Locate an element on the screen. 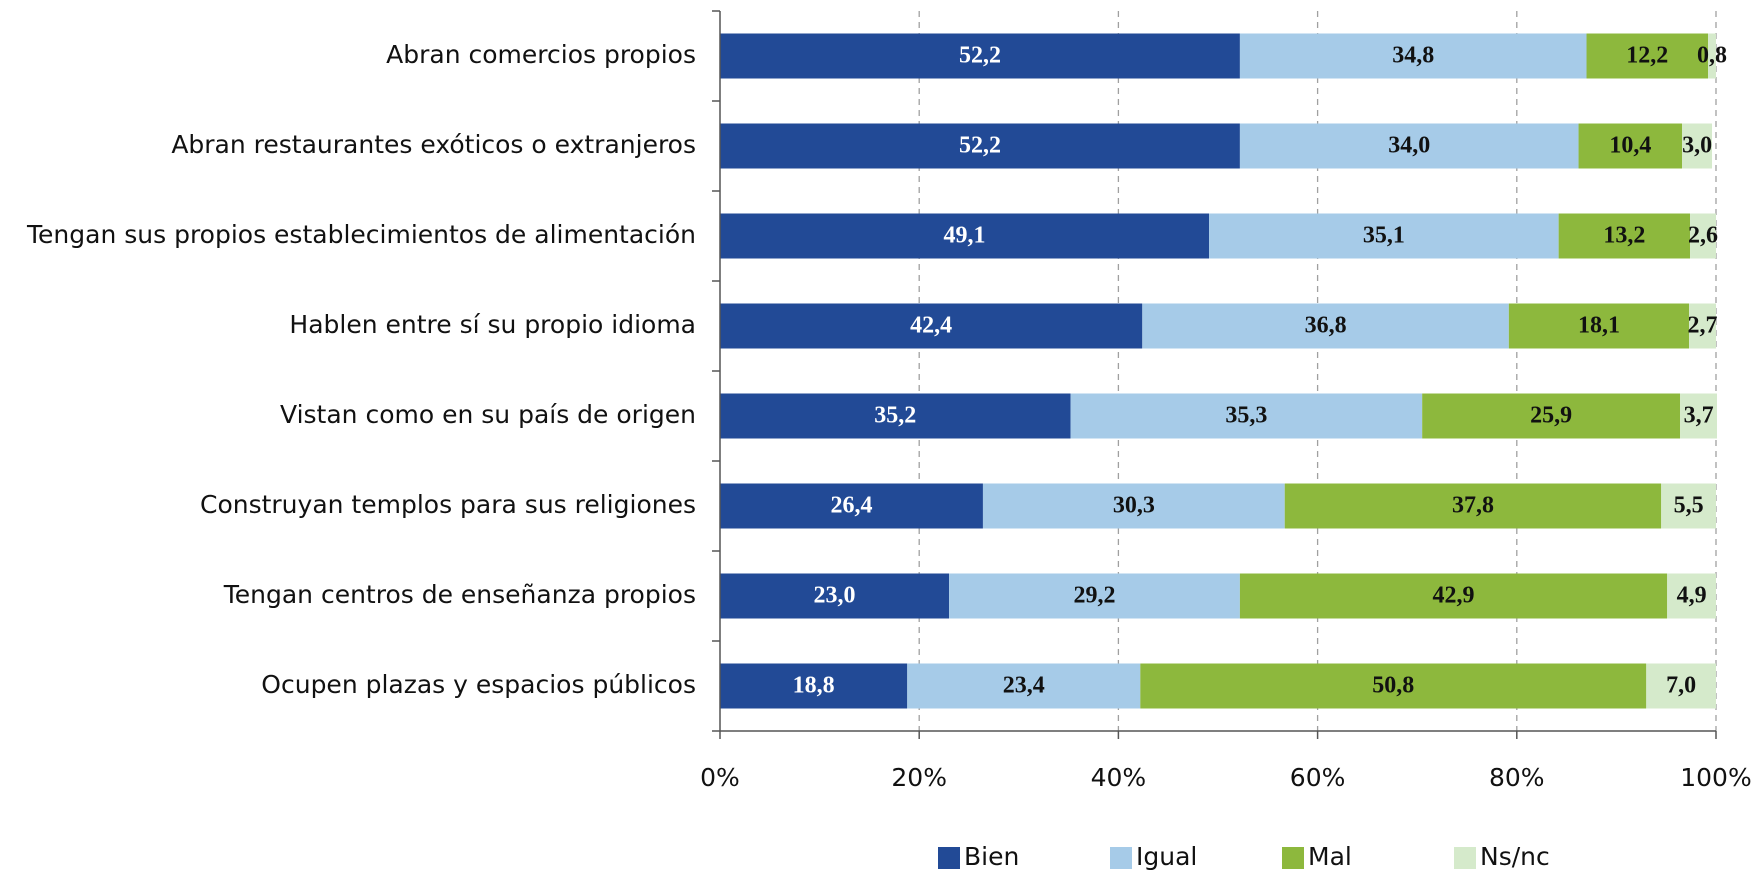  data-label: 35,3 is located at coordinates (1246, 416).